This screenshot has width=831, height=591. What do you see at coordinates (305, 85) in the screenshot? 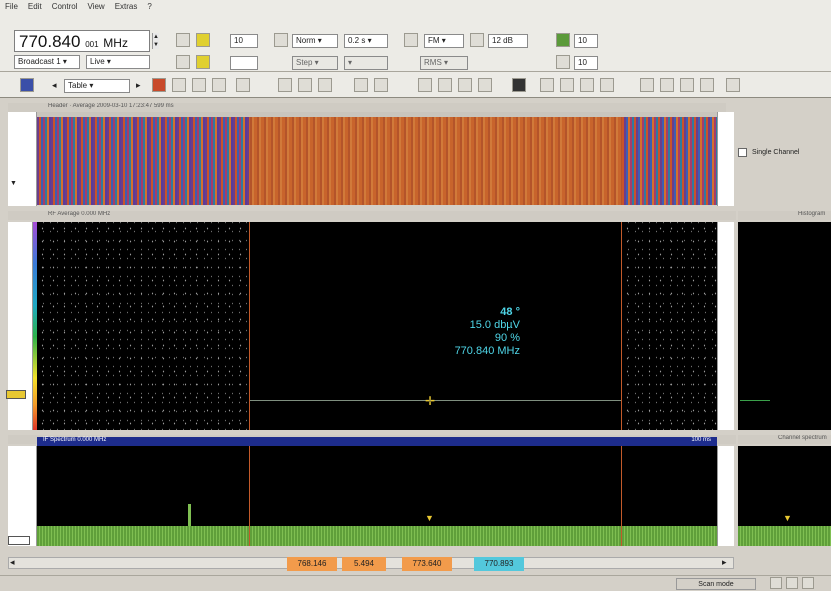
I see `save-icon` at bounding box center [305, 85].